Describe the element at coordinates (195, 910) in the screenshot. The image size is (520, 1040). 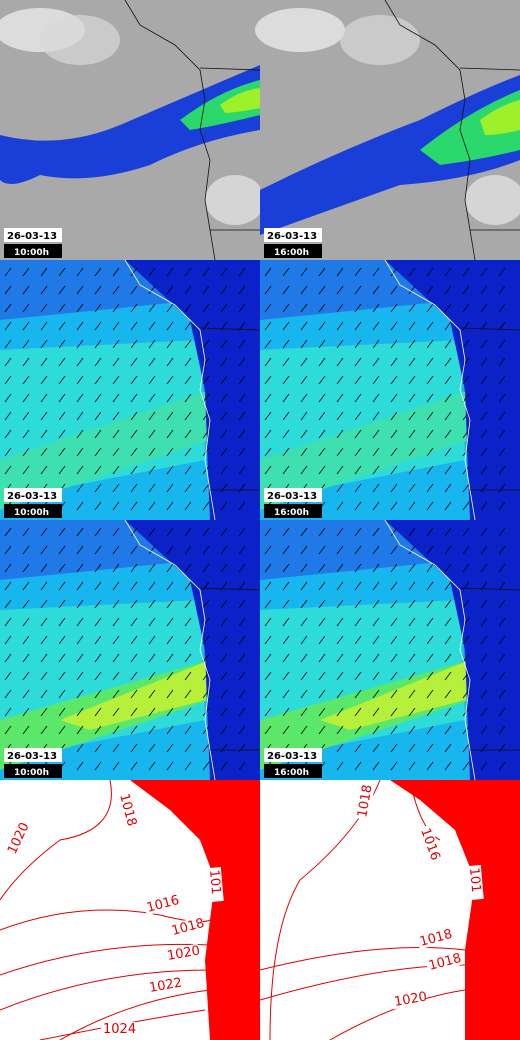
I see `isobar-cluster` at that location.